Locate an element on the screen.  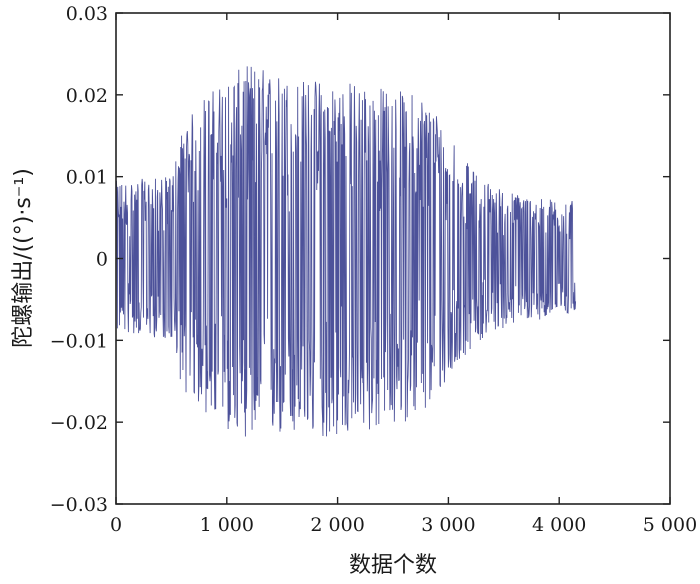
x-tick-label: 5 000 is located at coordinates (670, 525).